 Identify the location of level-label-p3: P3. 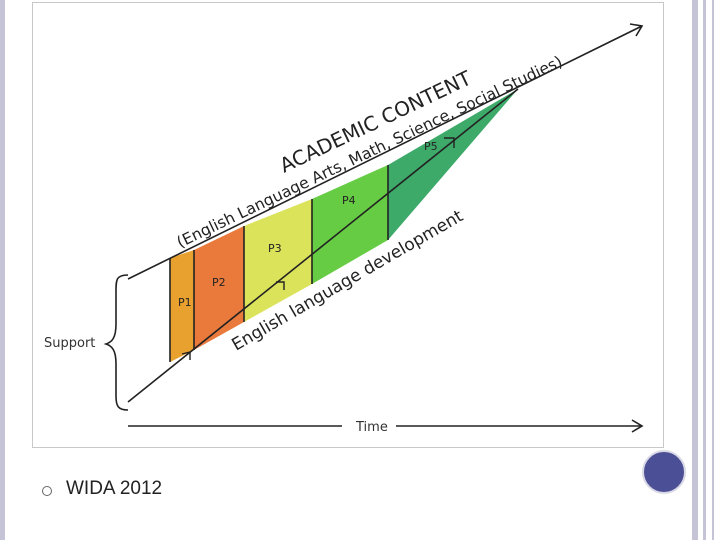
(275, 248).